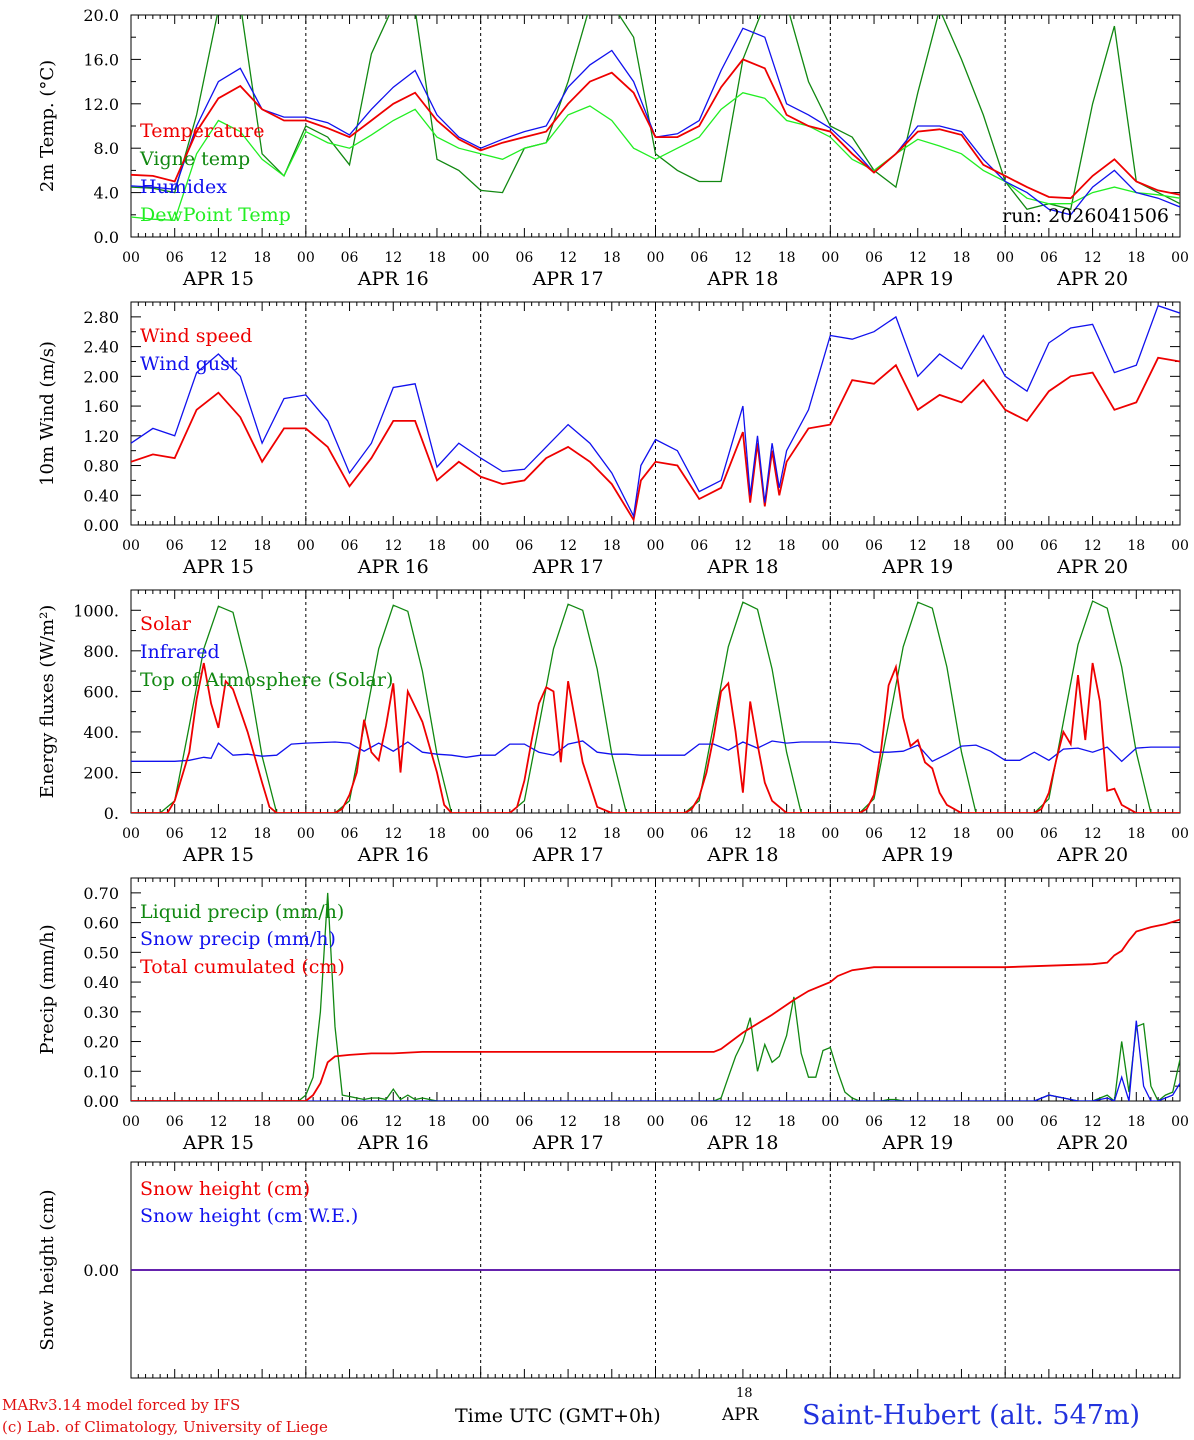  I want to click on station-title: Saint-Hubert (alt. 547m), so click(971, 1415).